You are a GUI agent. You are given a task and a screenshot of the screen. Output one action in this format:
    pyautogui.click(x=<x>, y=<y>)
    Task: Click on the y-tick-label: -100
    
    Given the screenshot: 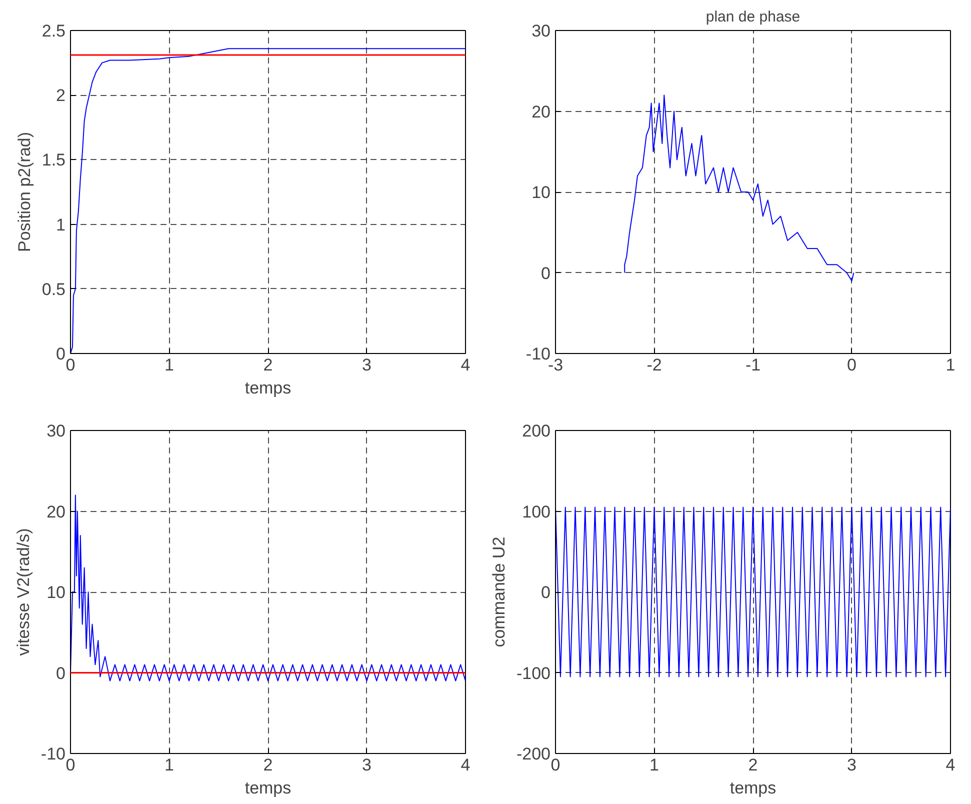 What is the action you would take?
    pyautogui.click(x=533, y=673)
    